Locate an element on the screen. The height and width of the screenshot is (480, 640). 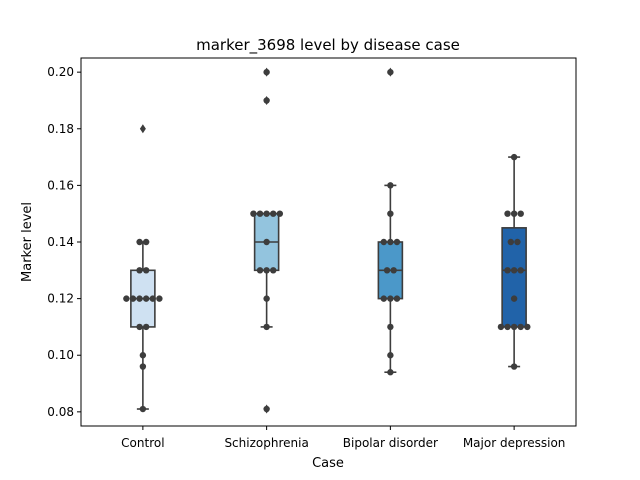
y-tick-label: 0.18 is located at coordinates (60, 129).